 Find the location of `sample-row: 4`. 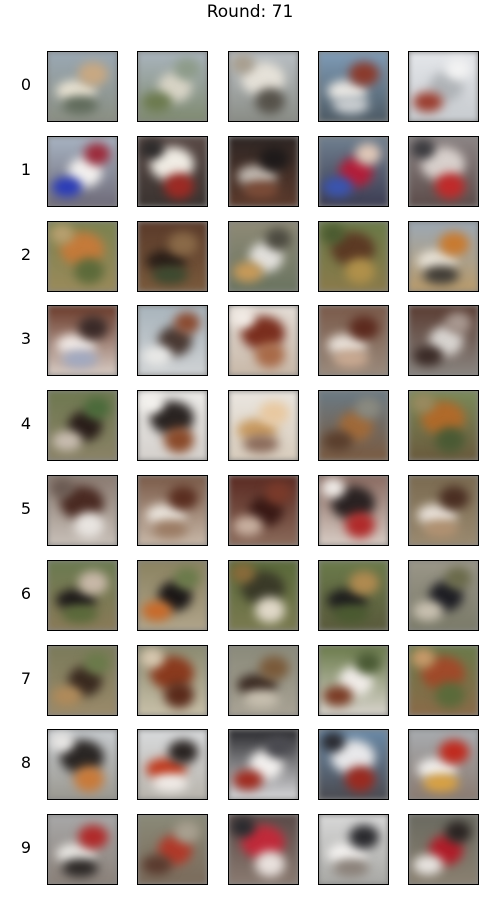

sample-row: 4 is located at coordinates (250, 425).